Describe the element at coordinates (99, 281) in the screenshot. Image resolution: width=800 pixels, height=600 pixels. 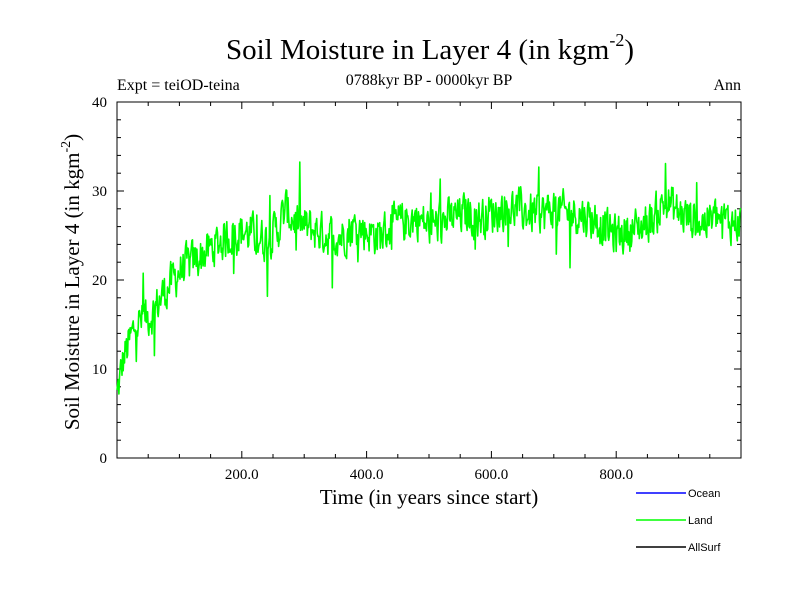
I see `y-tick-label: 20` at that location.